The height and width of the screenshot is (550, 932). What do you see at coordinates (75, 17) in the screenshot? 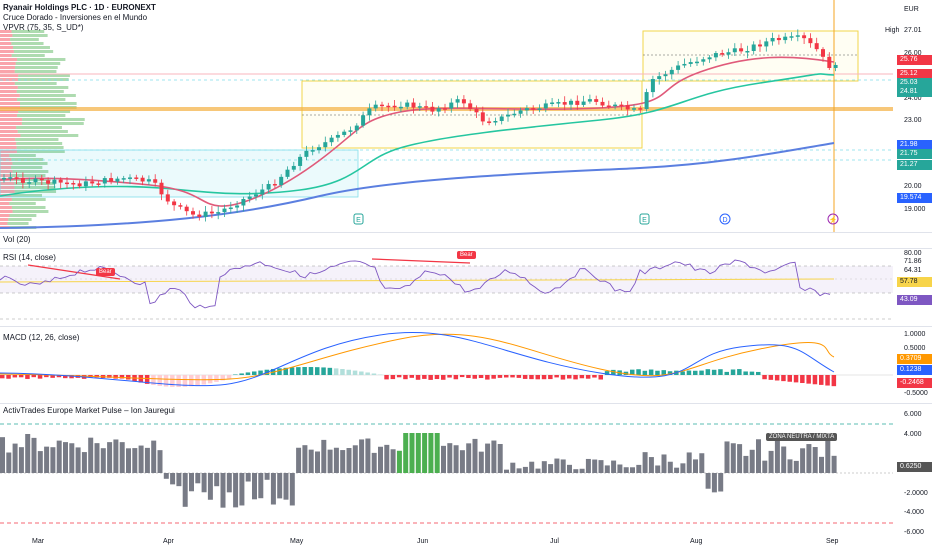
I see `indicator-cruce-dorado: Cruce Dorado - Inversiones en el Mundo` at bounding box center [75, 17].